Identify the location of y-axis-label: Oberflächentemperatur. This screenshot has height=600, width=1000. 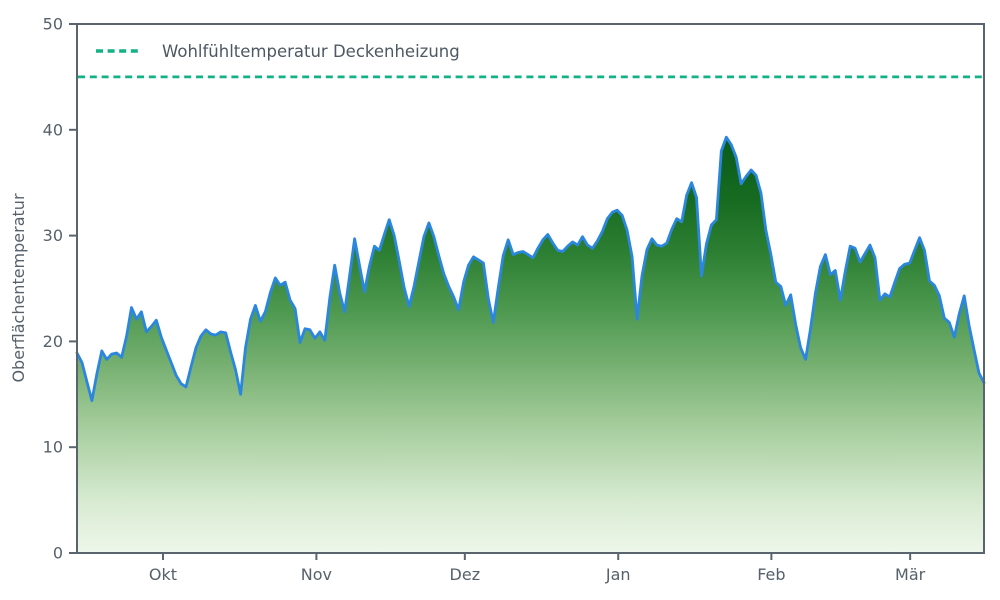
(18, 287).